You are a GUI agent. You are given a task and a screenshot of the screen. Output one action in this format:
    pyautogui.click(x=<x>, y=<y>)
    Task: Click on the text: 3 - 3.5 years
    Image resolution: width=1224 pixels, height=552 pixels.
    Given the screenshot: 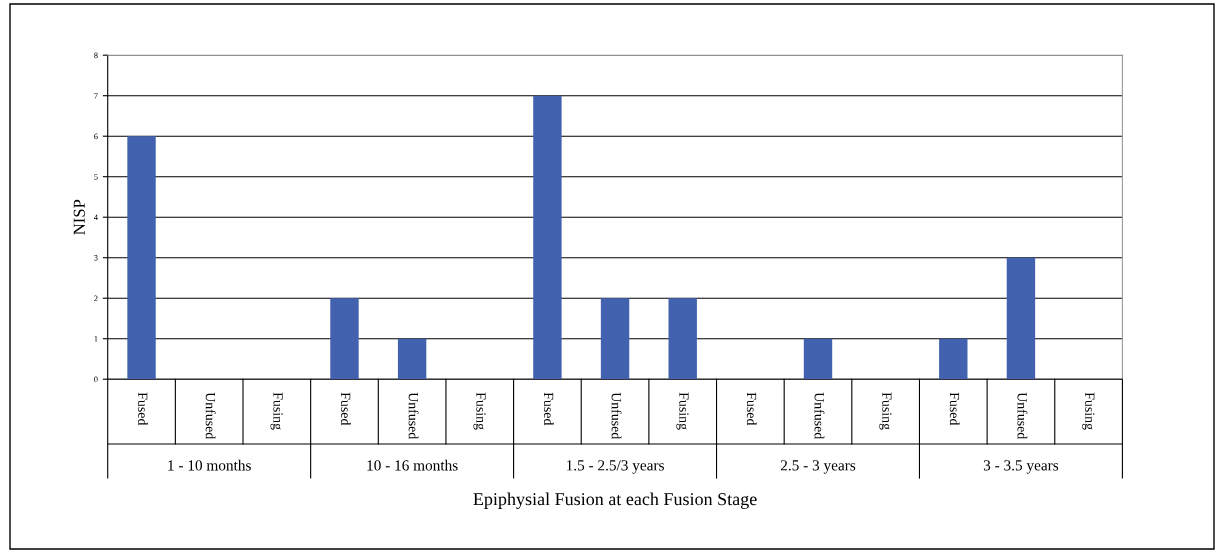 What is the action you would take?
    pyautogui.click(x=1021, y=467)
    